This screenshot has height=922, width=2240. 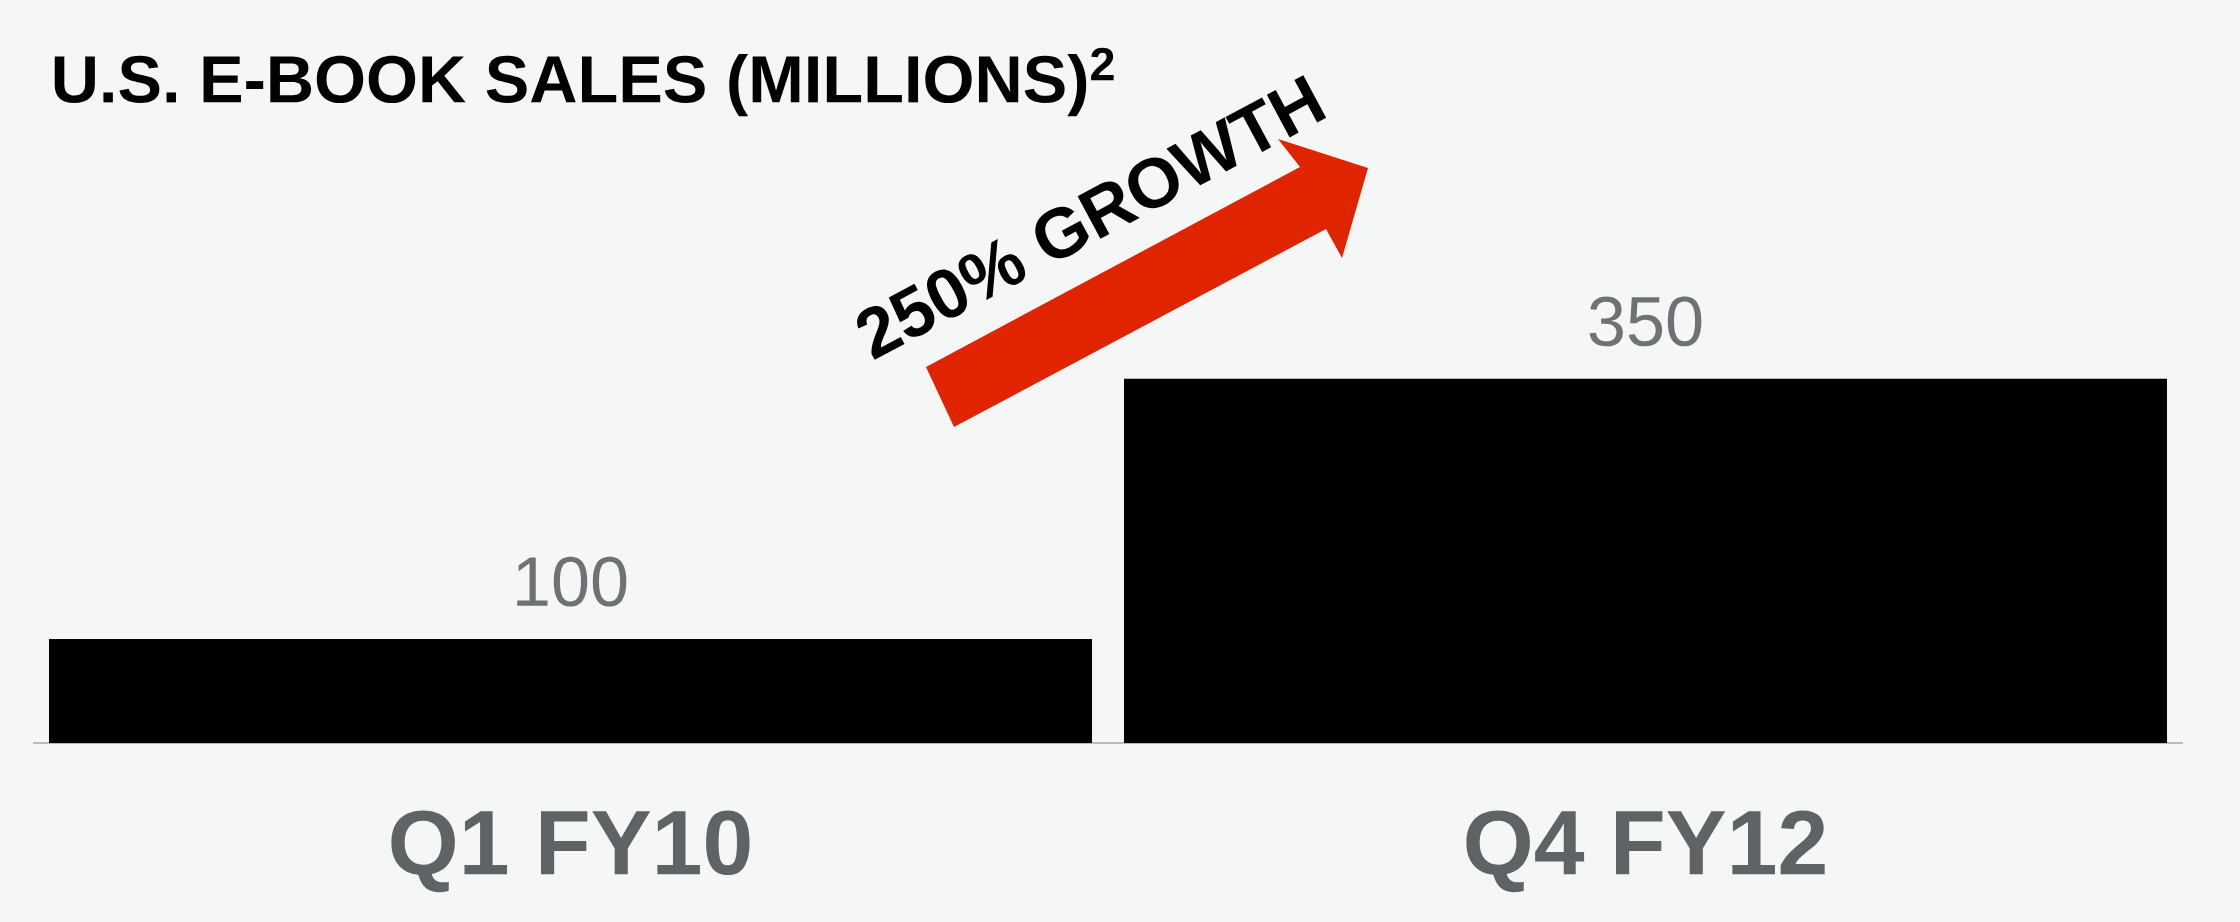 I want to click on data-label: 350, so click(x=1645, y=321).